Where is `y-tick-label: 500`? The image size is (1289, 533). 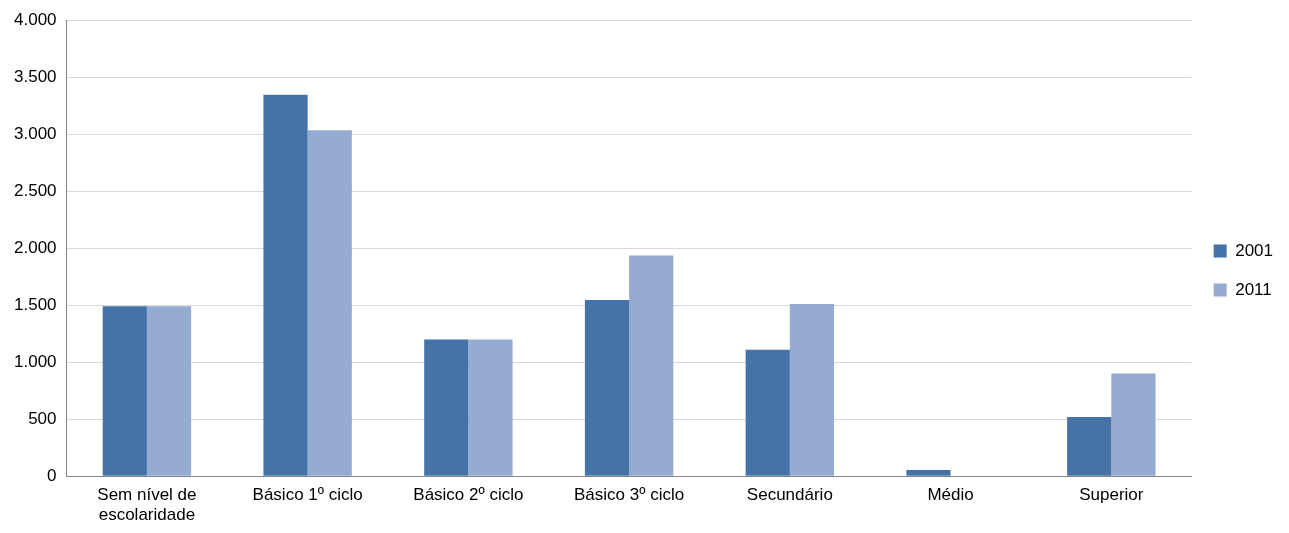
y-tick-label: 500 is located at coordinates (42, 418).